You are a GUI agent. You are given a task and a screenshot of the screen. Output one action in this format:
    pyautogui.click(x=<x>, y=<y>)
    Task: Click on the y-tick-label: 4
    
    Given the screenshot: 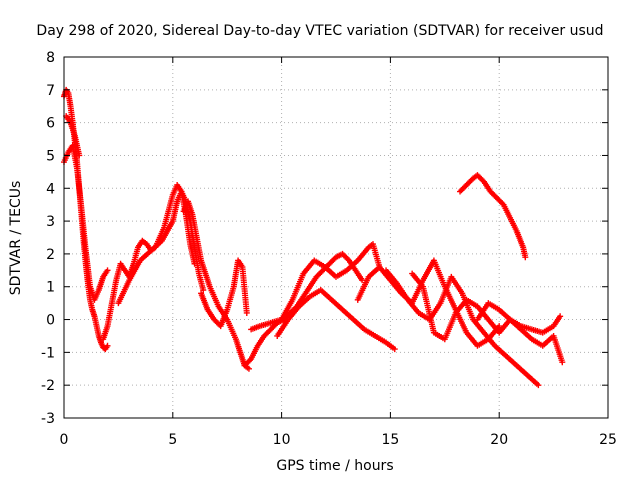 What is the action you would take?
    pyautogui.click(x=50, y=189)
    